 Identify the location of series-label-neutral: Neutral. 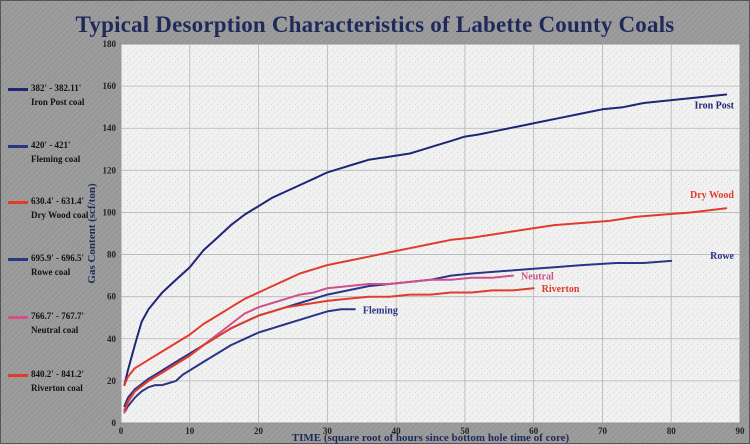
(537, 277).